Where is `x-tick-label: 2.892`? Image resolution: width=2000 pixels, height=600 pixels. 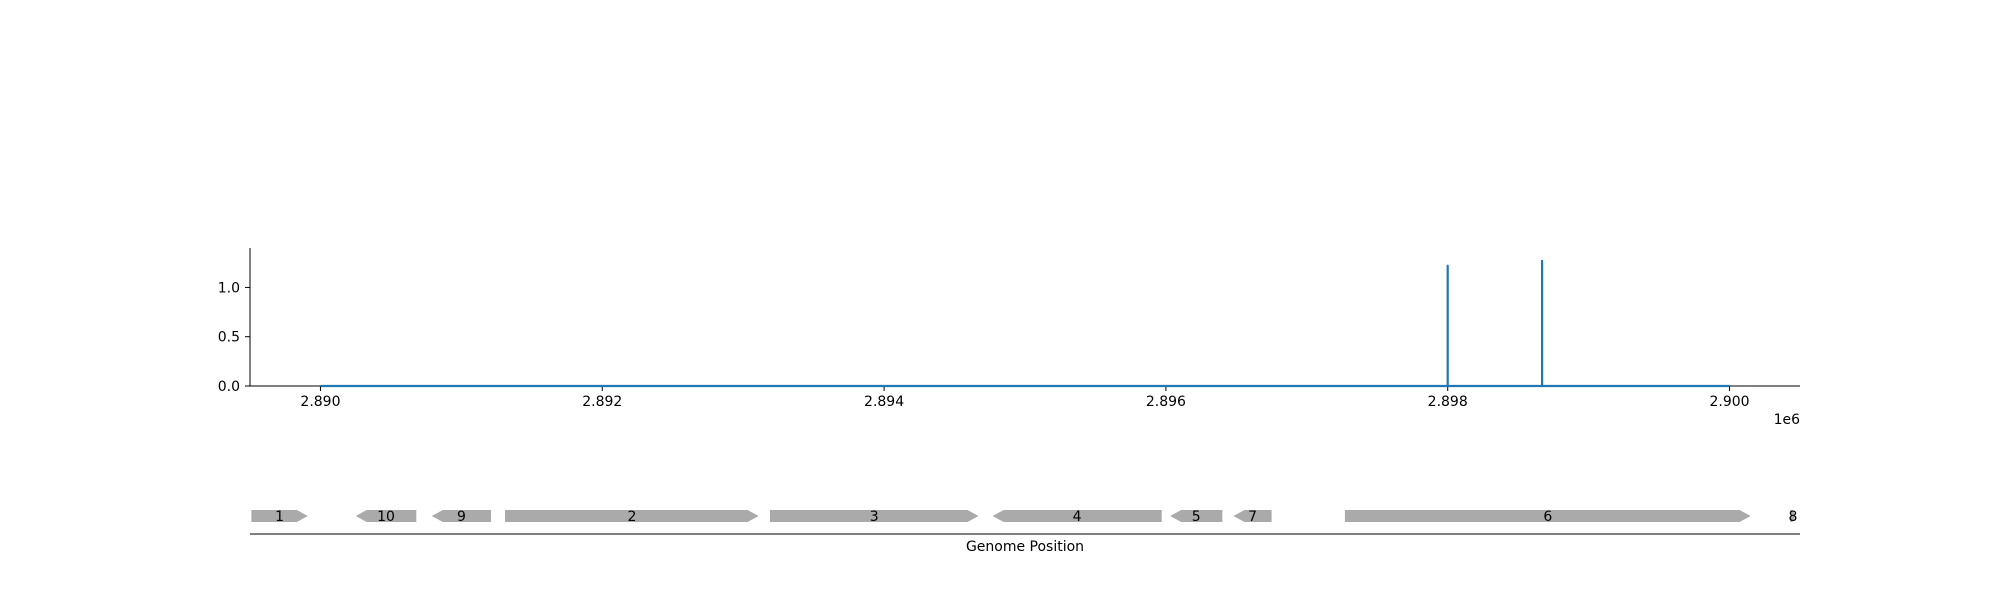
x-tick-label: 2.892 is located at coordinates (602, 402).